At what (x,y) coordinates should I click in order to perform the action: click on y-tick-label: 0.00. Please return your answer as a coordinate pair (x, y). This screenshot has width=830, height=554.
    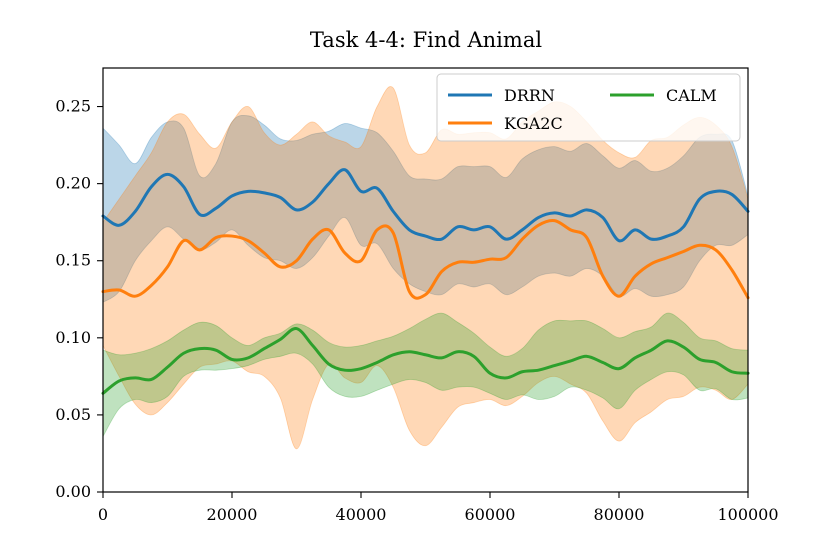
    Looking at the image, I should click on (73, 491).